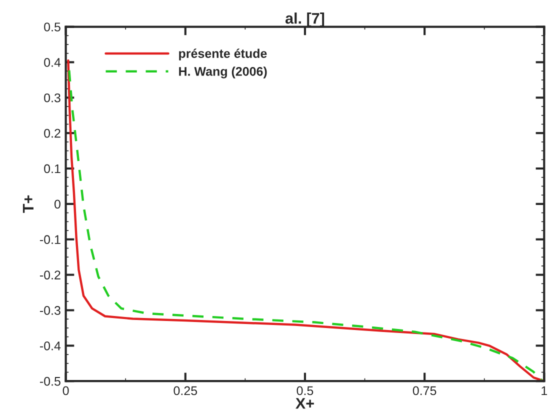 The image size is (553, 412). I want to click on y-tick-label: 0.5, so click(52, 27).